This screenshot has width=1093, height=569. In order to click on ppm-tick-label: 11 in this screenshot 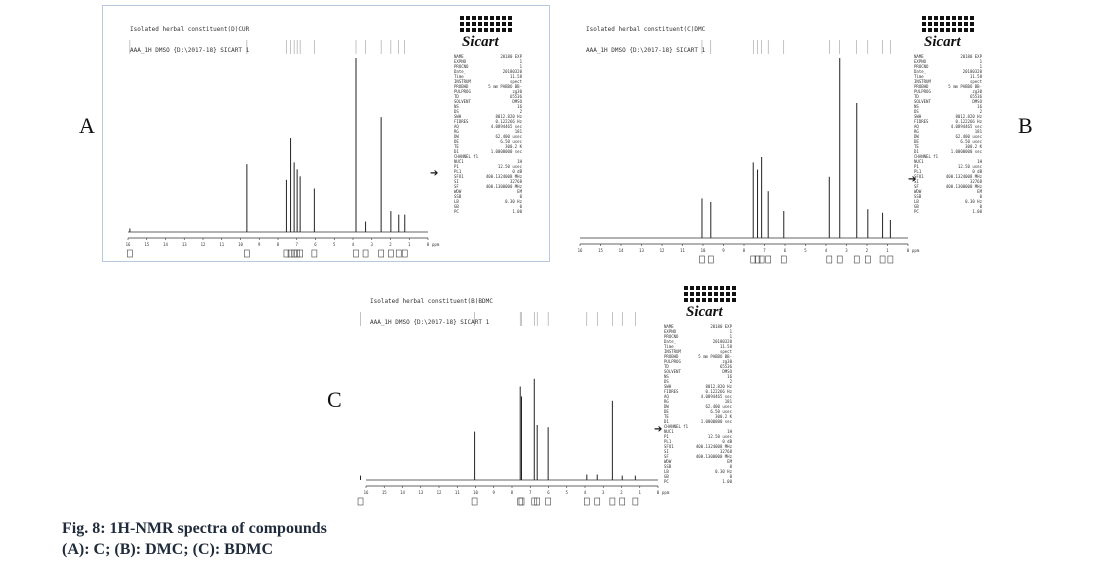, I will do `click(457, 492)`.